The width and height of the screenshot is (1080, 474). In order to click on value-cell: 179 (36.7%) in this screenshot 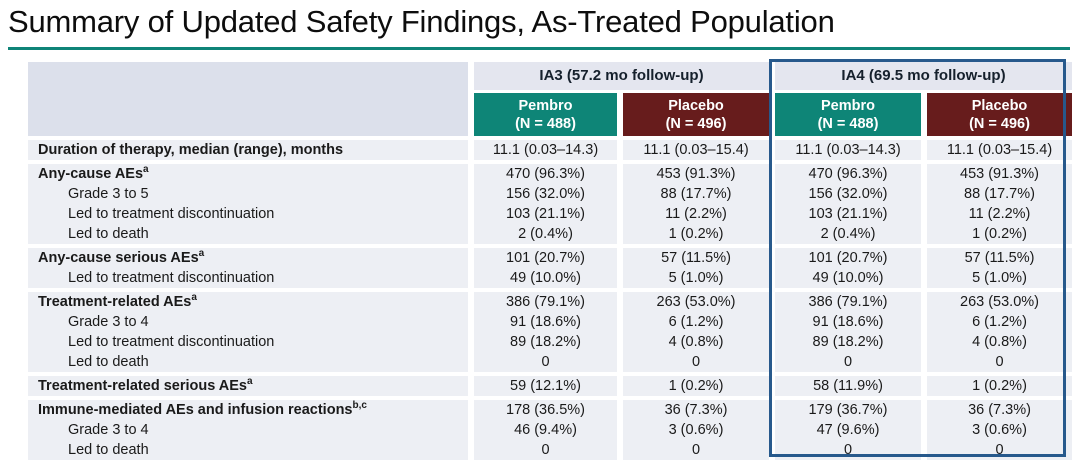, I will do `click(848, 410)`.